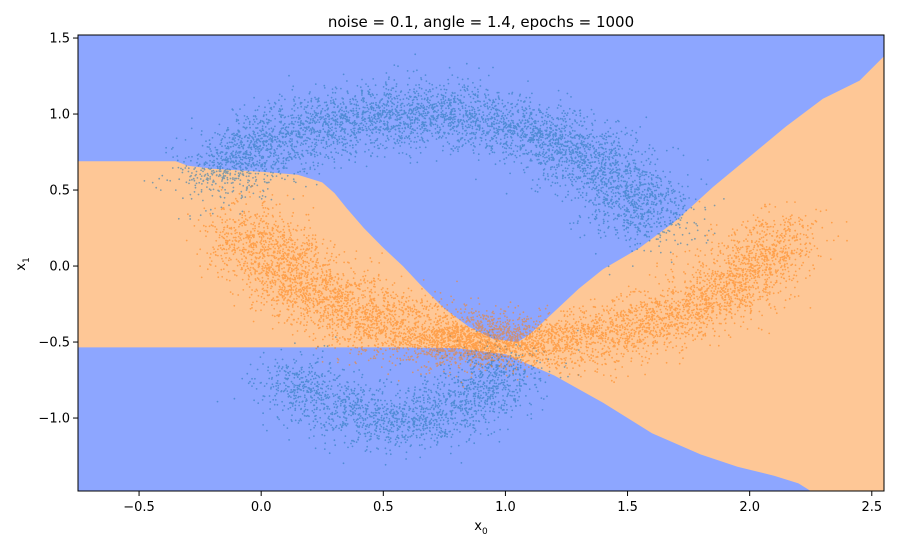 This screenshot has height=550, width=900. Describe the element at coordinates (481, 22) in the screenshot. I see `chart-title: noise = 0.1, angle = 1.4, epochs = 1000` at that location.